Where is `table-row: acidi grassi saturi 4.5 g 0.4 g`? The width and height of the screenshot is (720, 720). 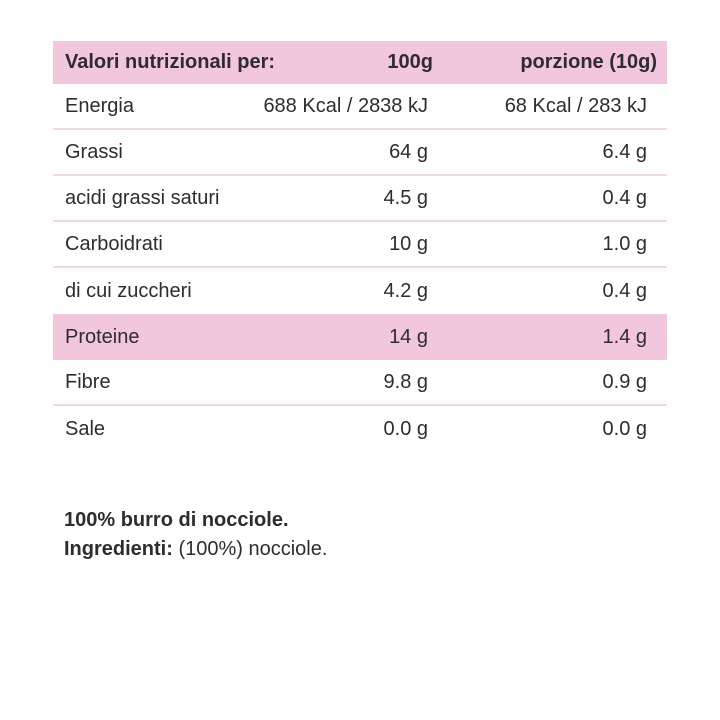
table-row: acidi grassi saturi 4.5 g 0.4 g is located at coordinates (360, 199).